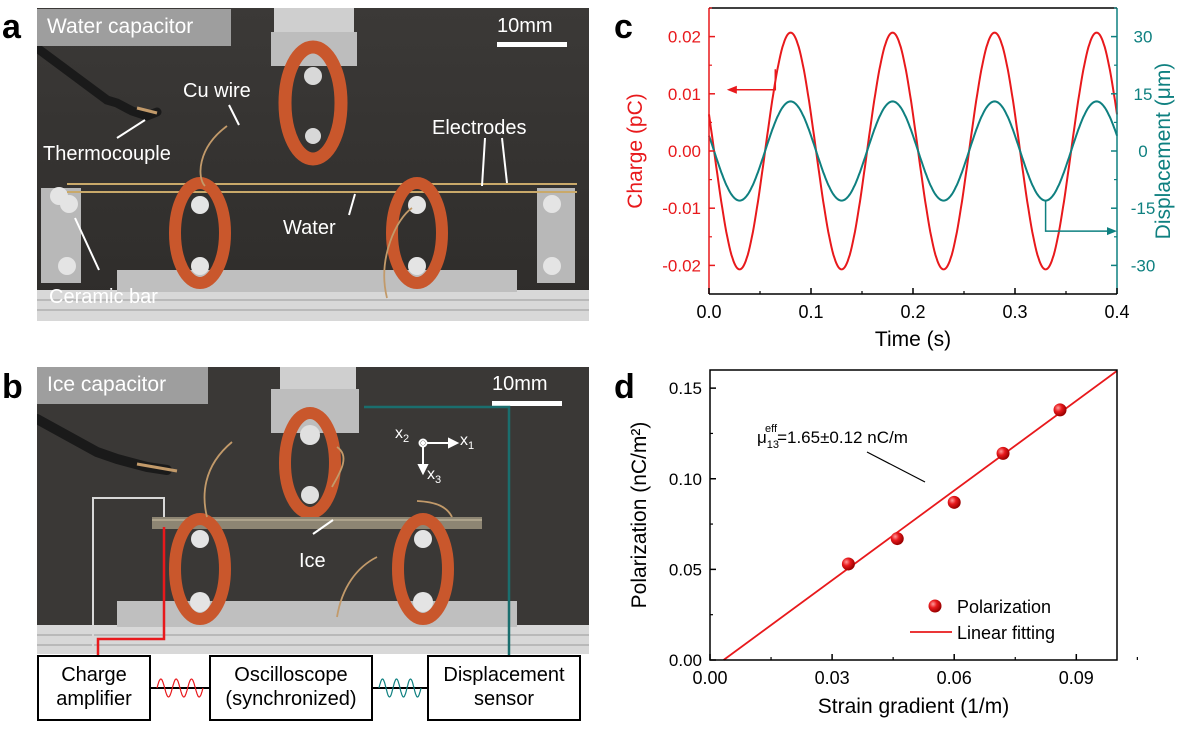 The width and height of the screenshot is (1190, 733). Describe the element at coordinates (94, 675) in the screenshot. I see `charge-amplifier-line-1: Charge` at that location.